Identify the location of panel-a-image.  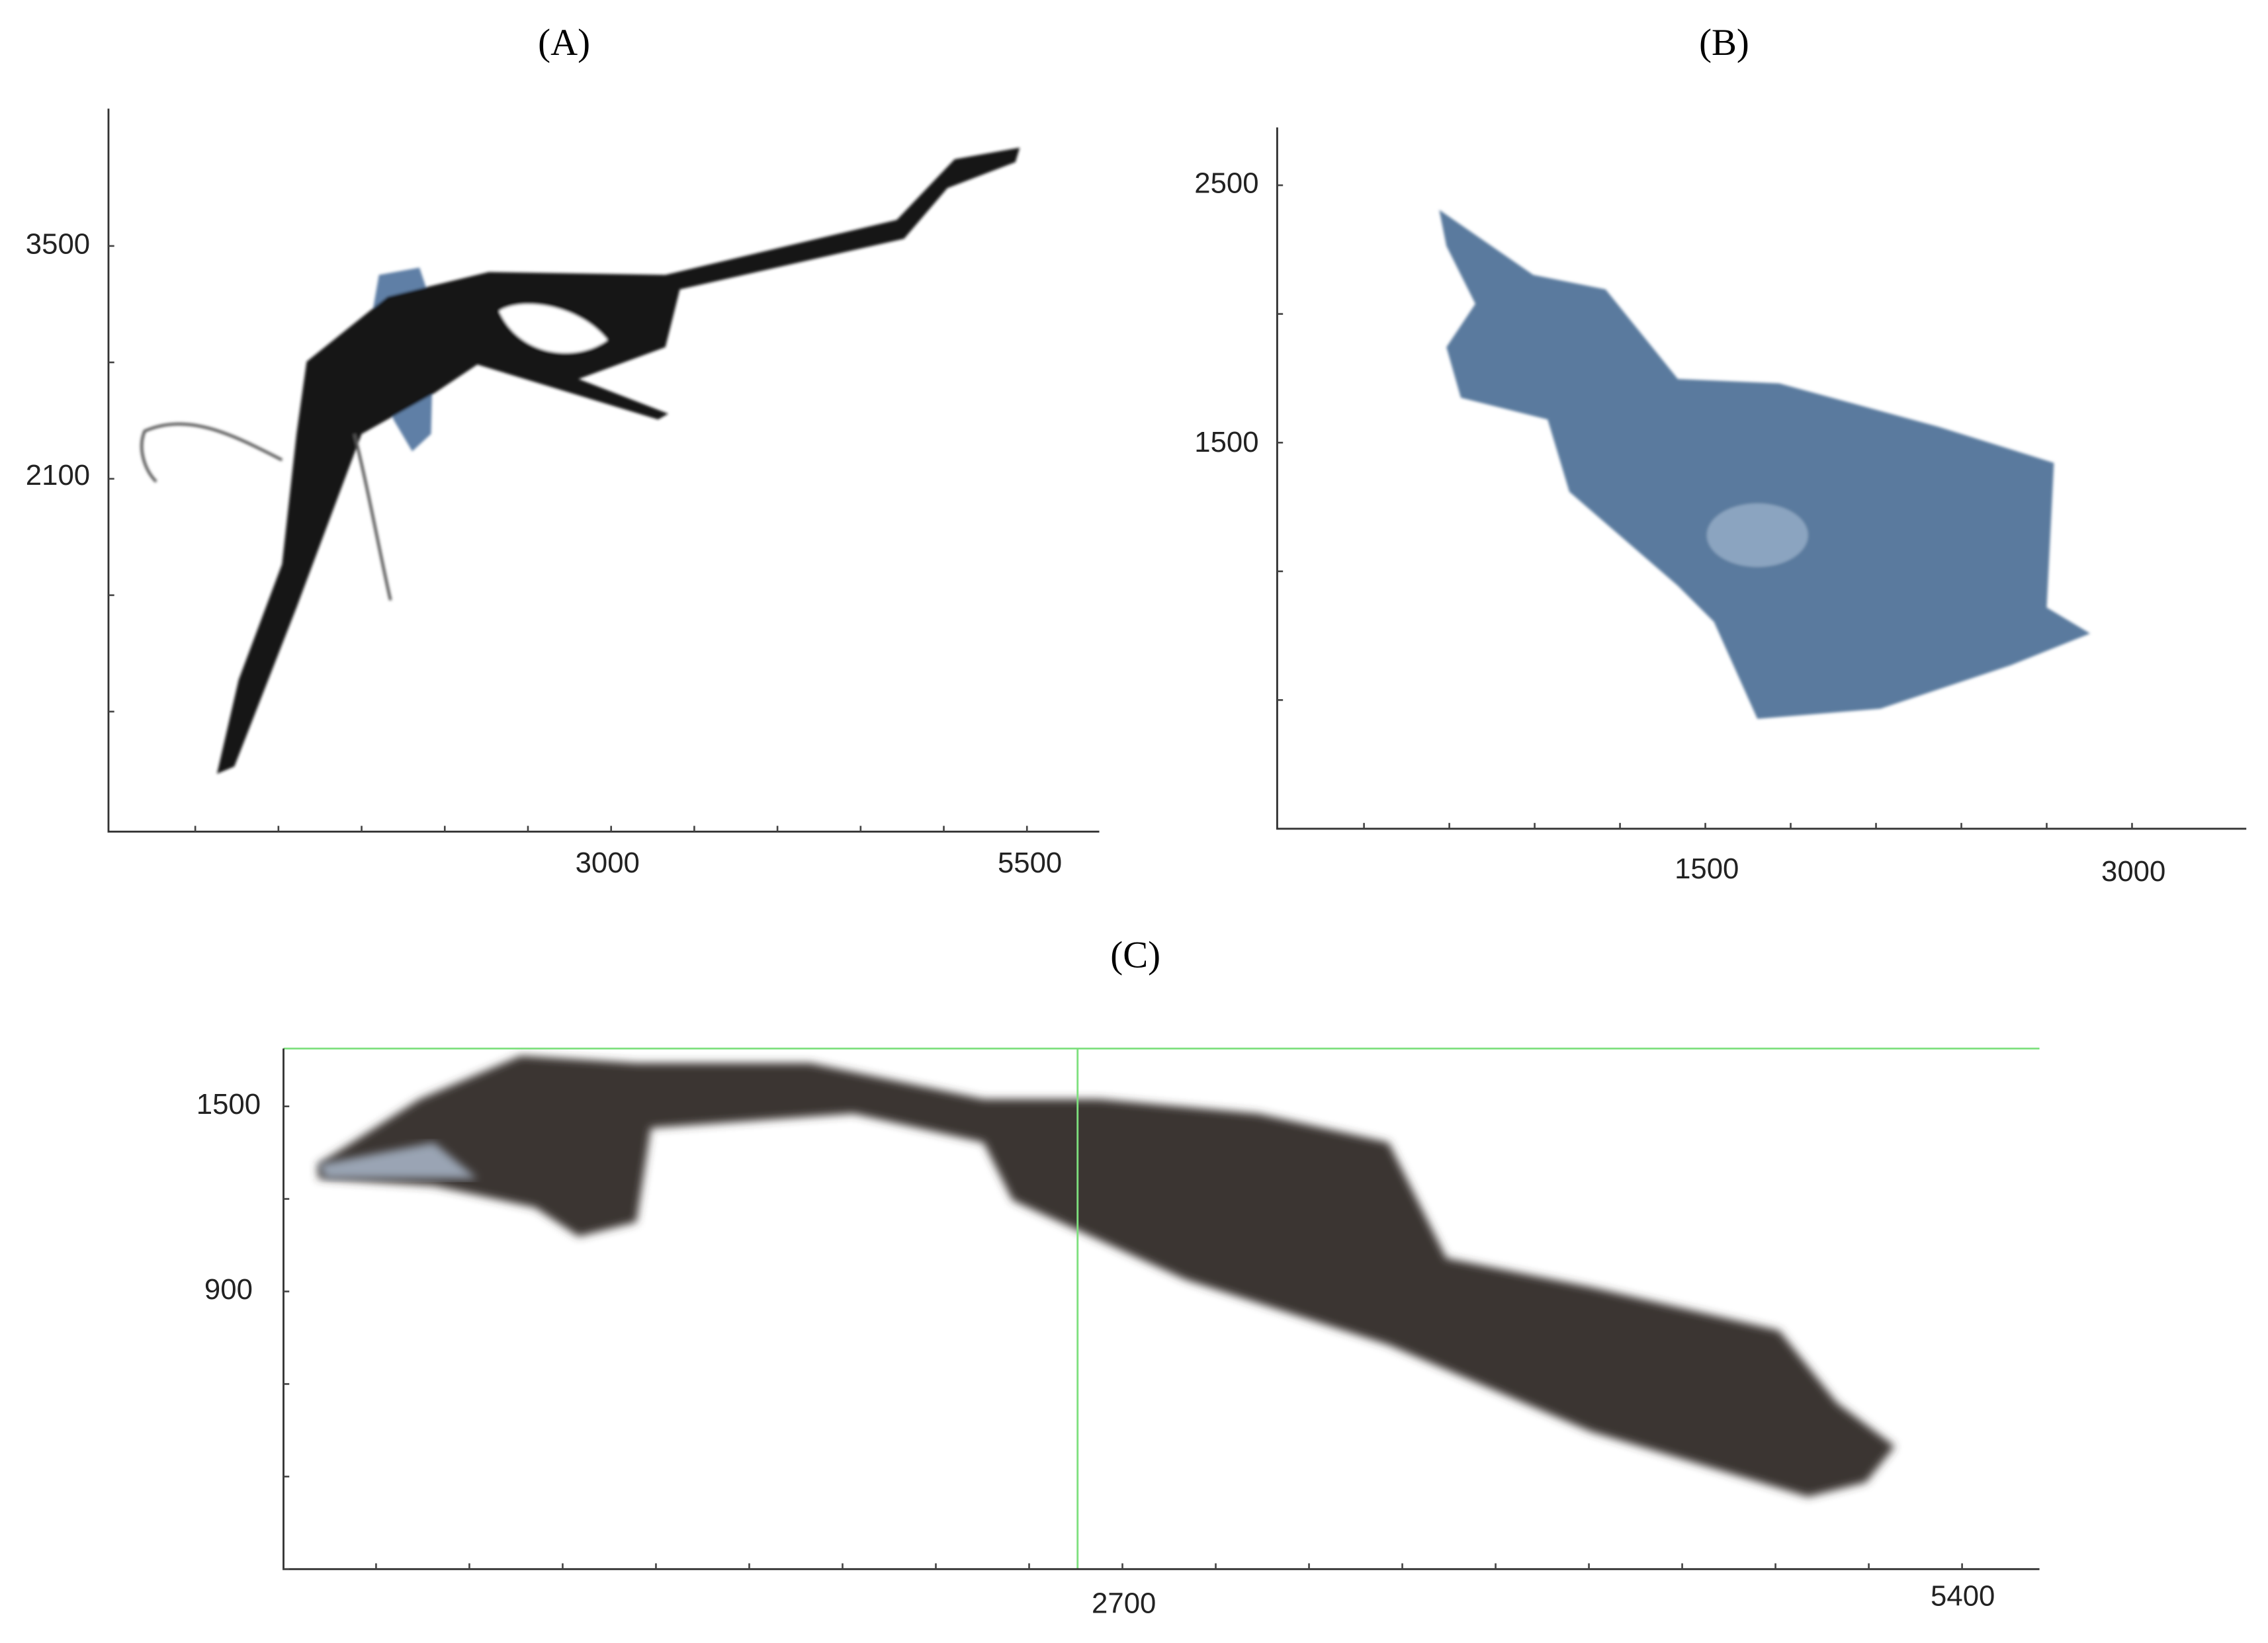
(580, 461).